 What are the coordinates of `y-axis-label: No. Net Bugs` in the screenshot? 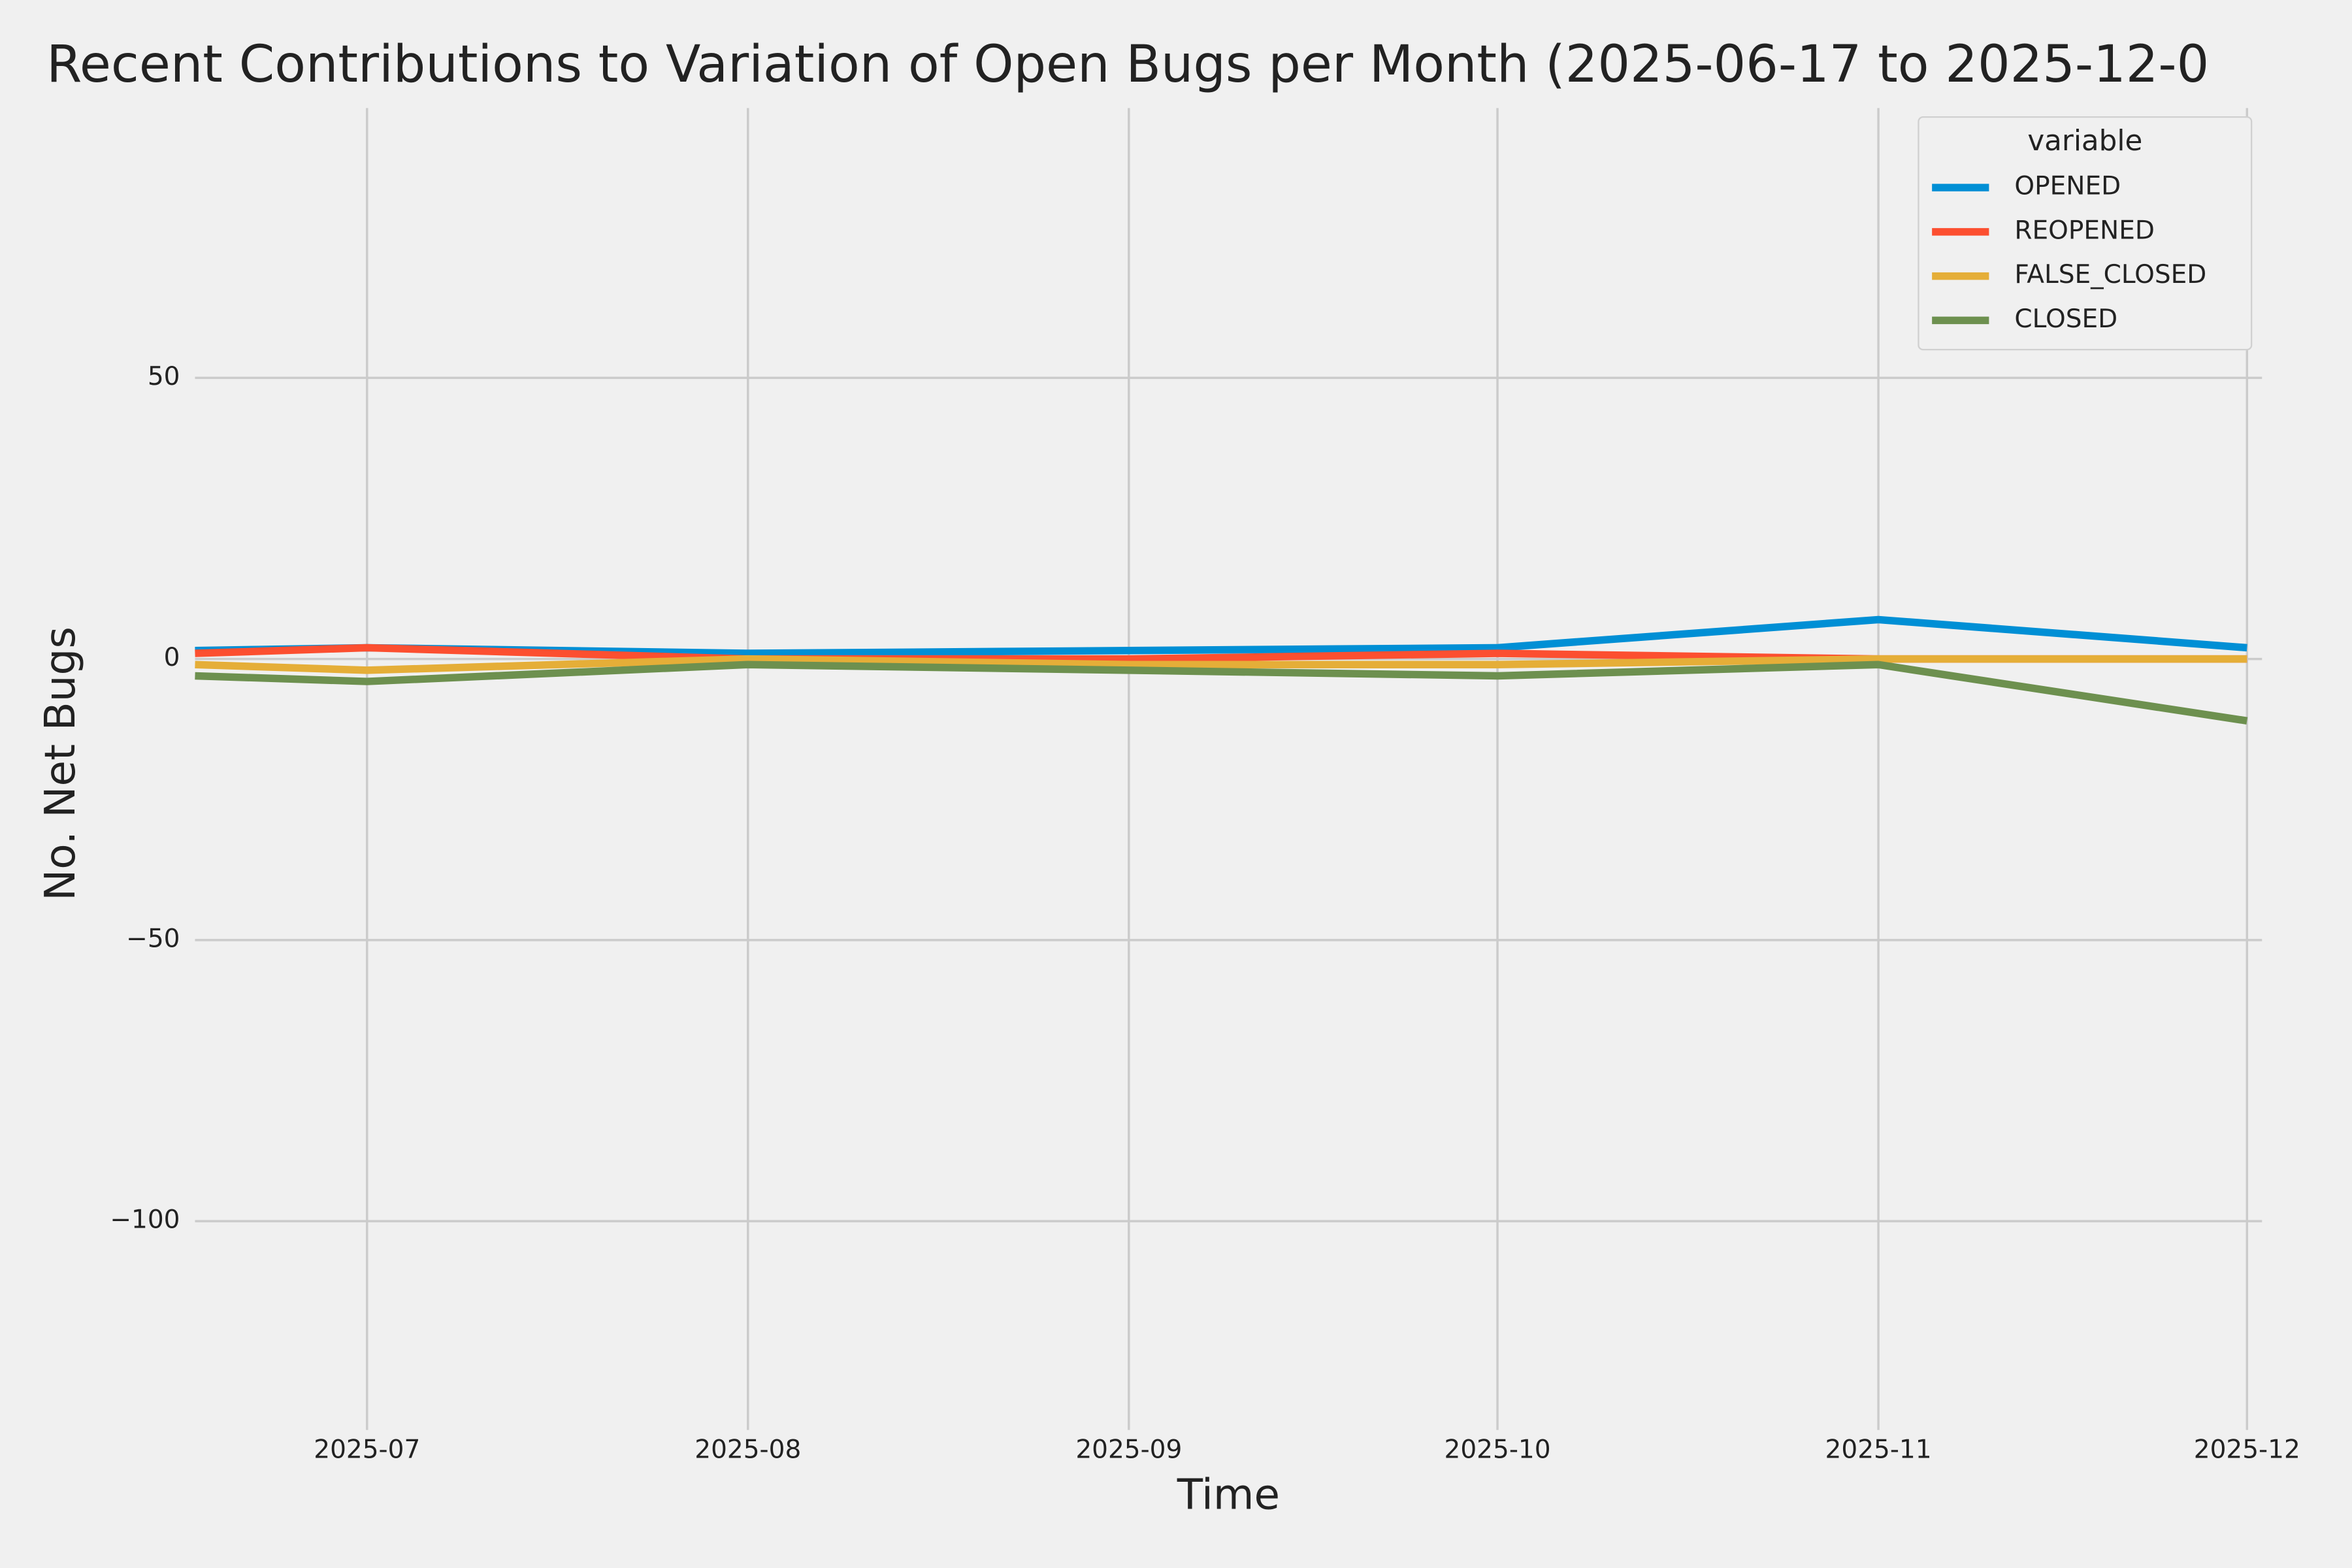 It's located at (60, 764).